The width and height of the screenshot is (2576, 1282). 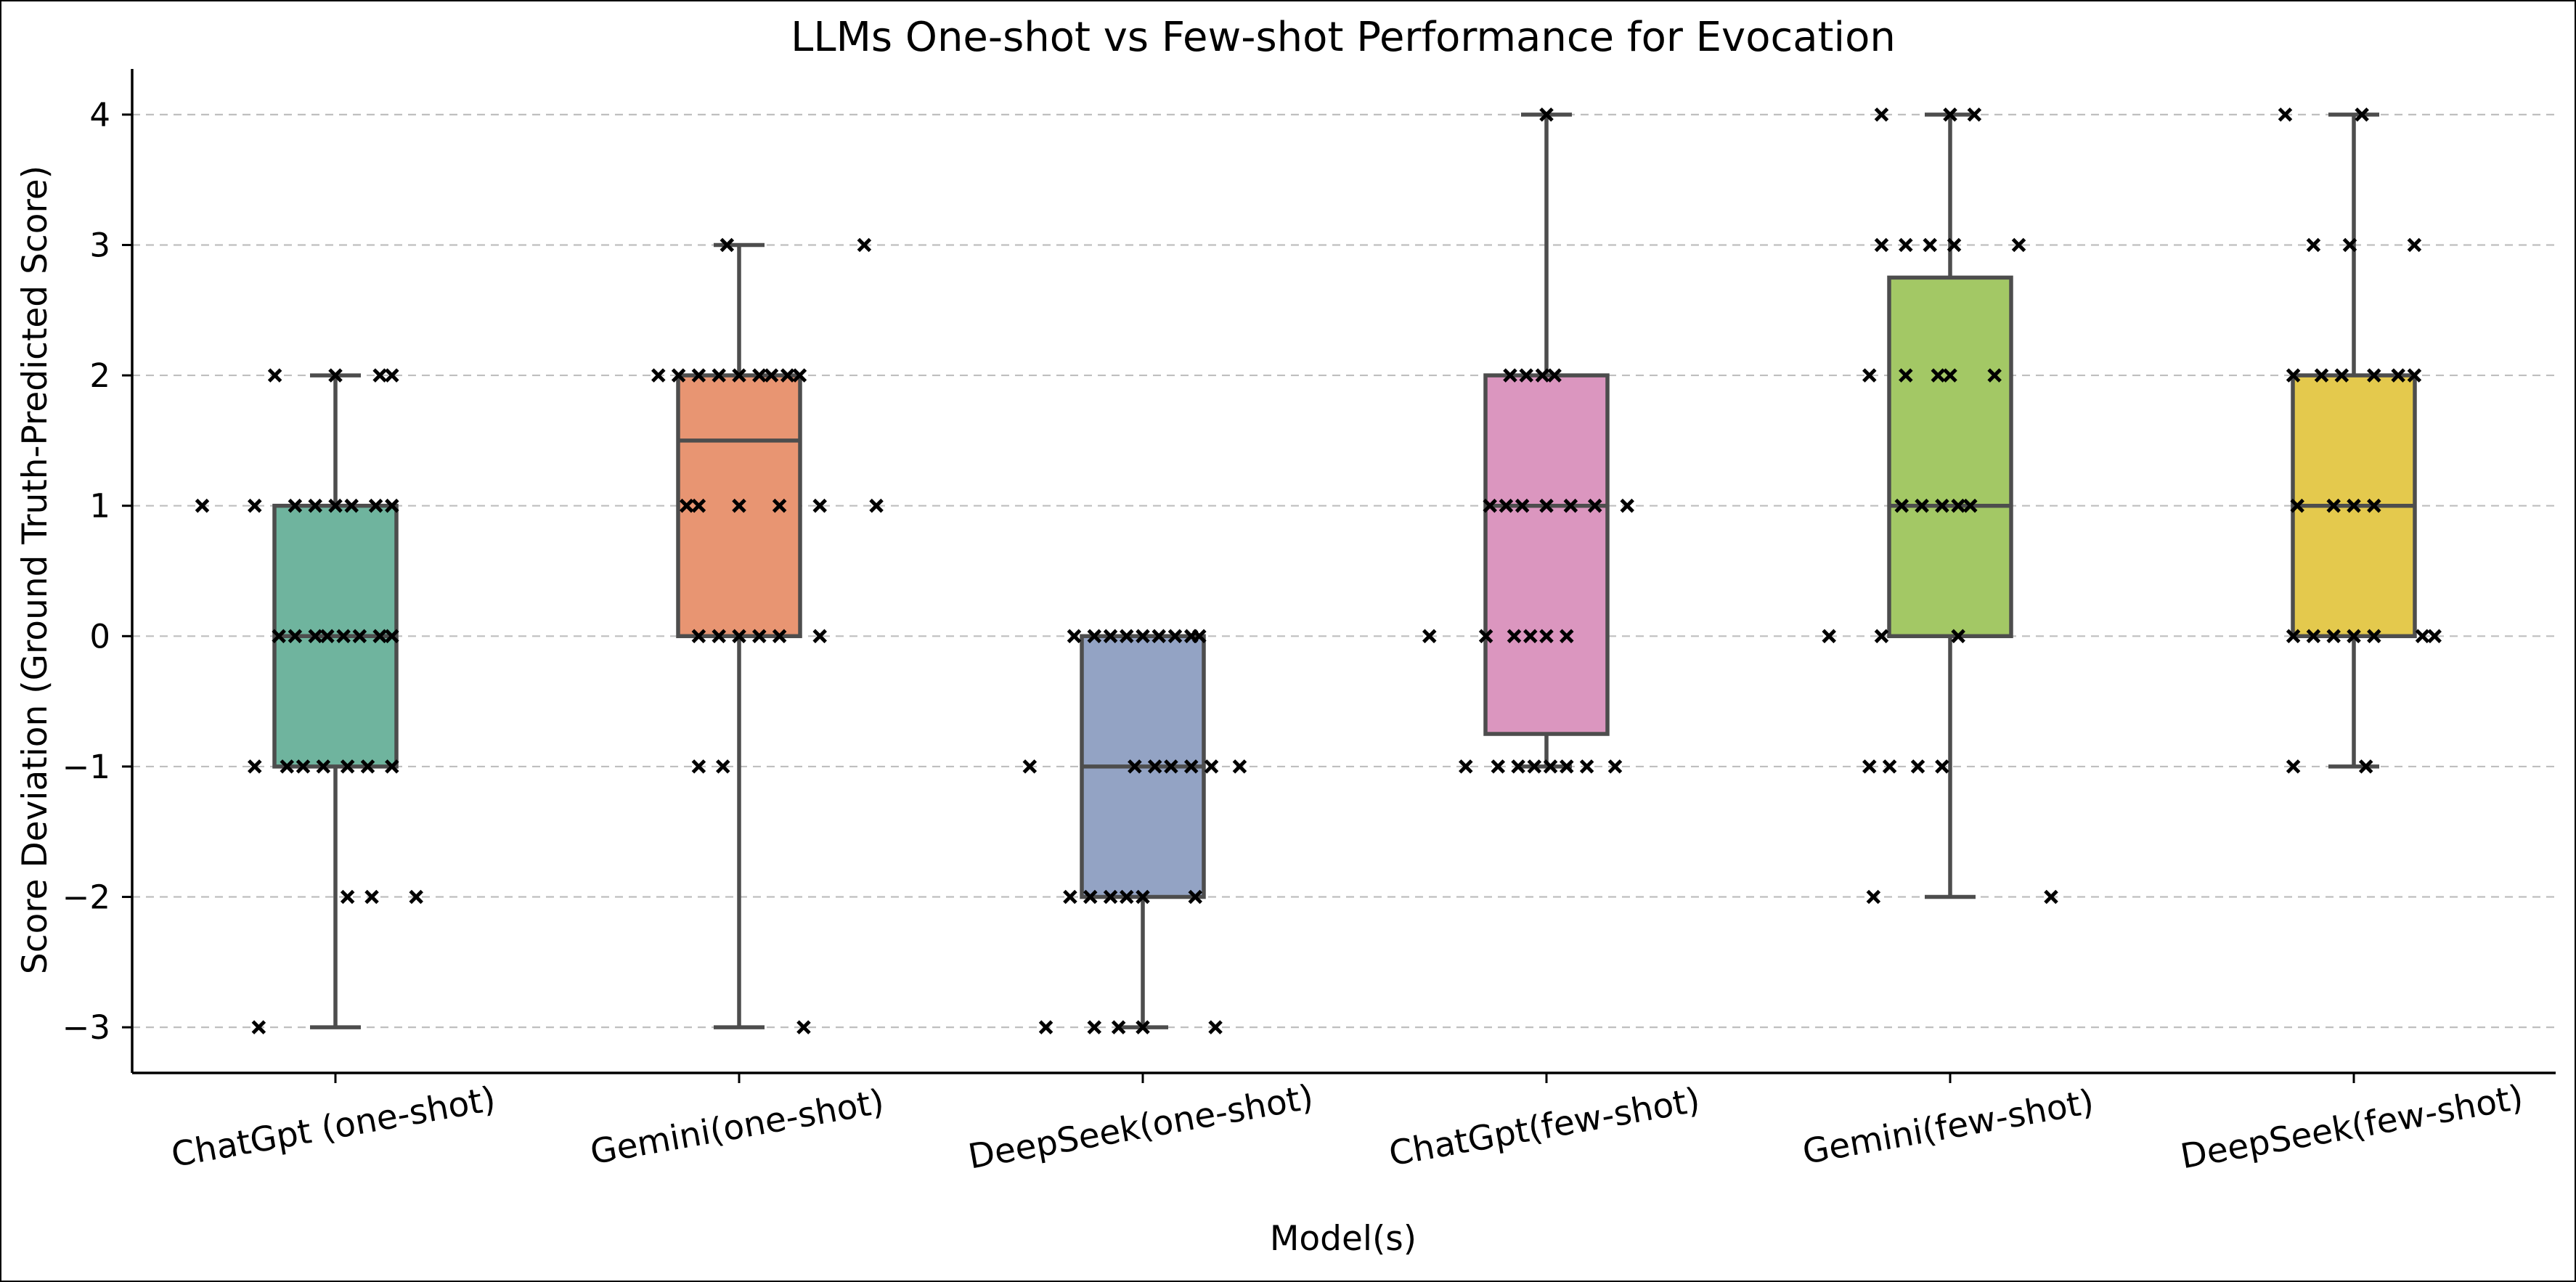 What do you see at coordinates (2351, 1127) in the screenshot?
I see `x-tick-label: DeepSeek(few-shot)` at bounding box center [2351, 1127].